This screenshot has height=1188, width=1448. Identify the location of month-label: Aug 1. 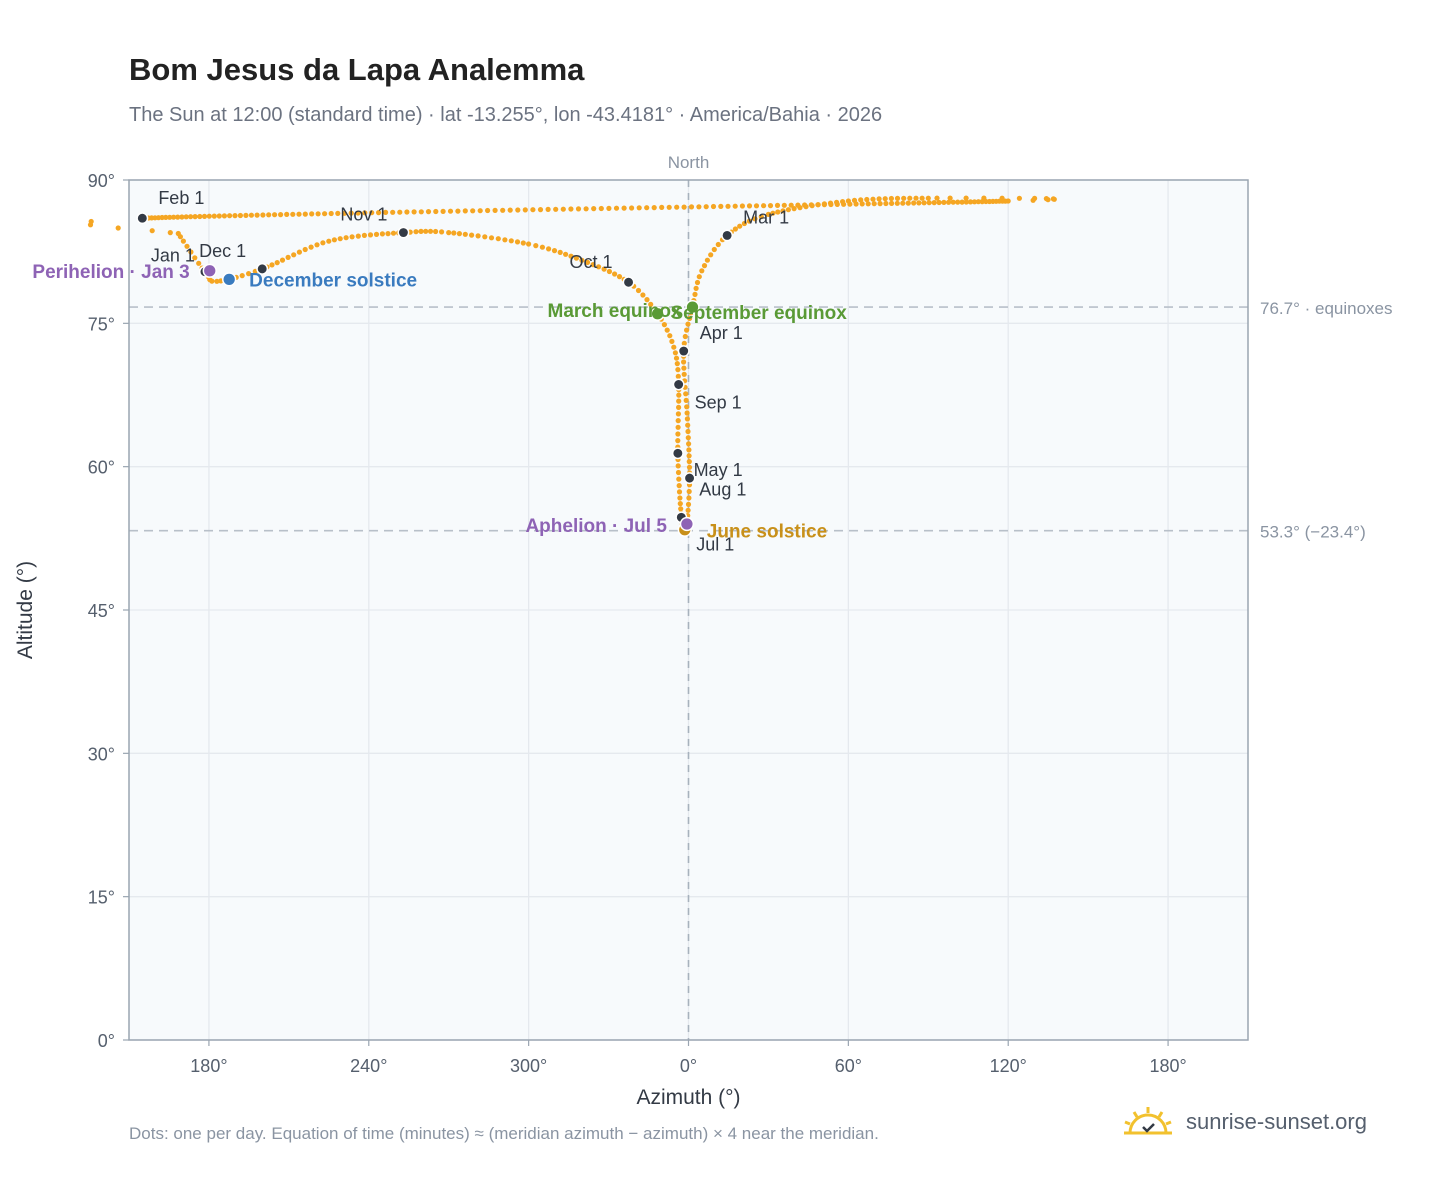
(722, 489).